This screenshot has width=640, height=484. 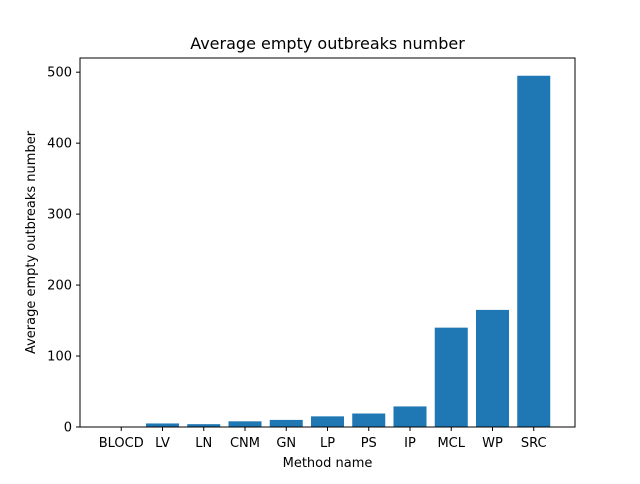 What do you see at coordinates (162, 425) in the screenshot?
I see `bar-lv` at bounding box center [162, 425].